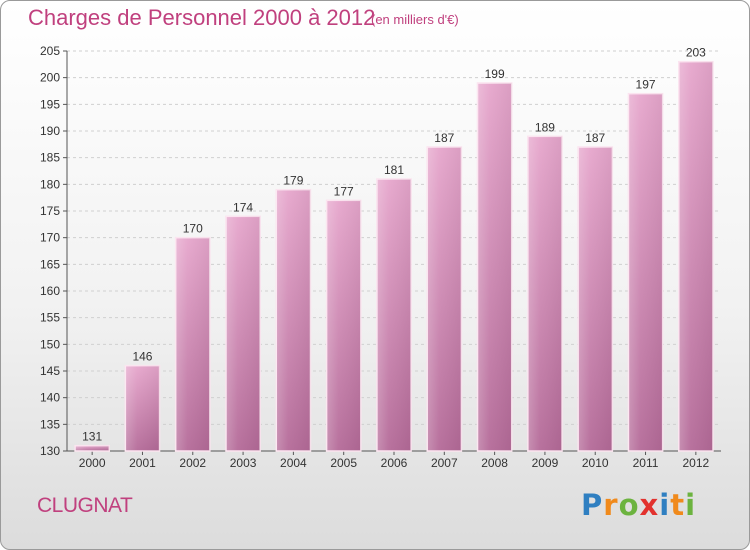 This screenshot has width=750, height=550. Describe the element at coordinates (344, 191) in the screenshot. I see `bar-value-label: 177` at that location.